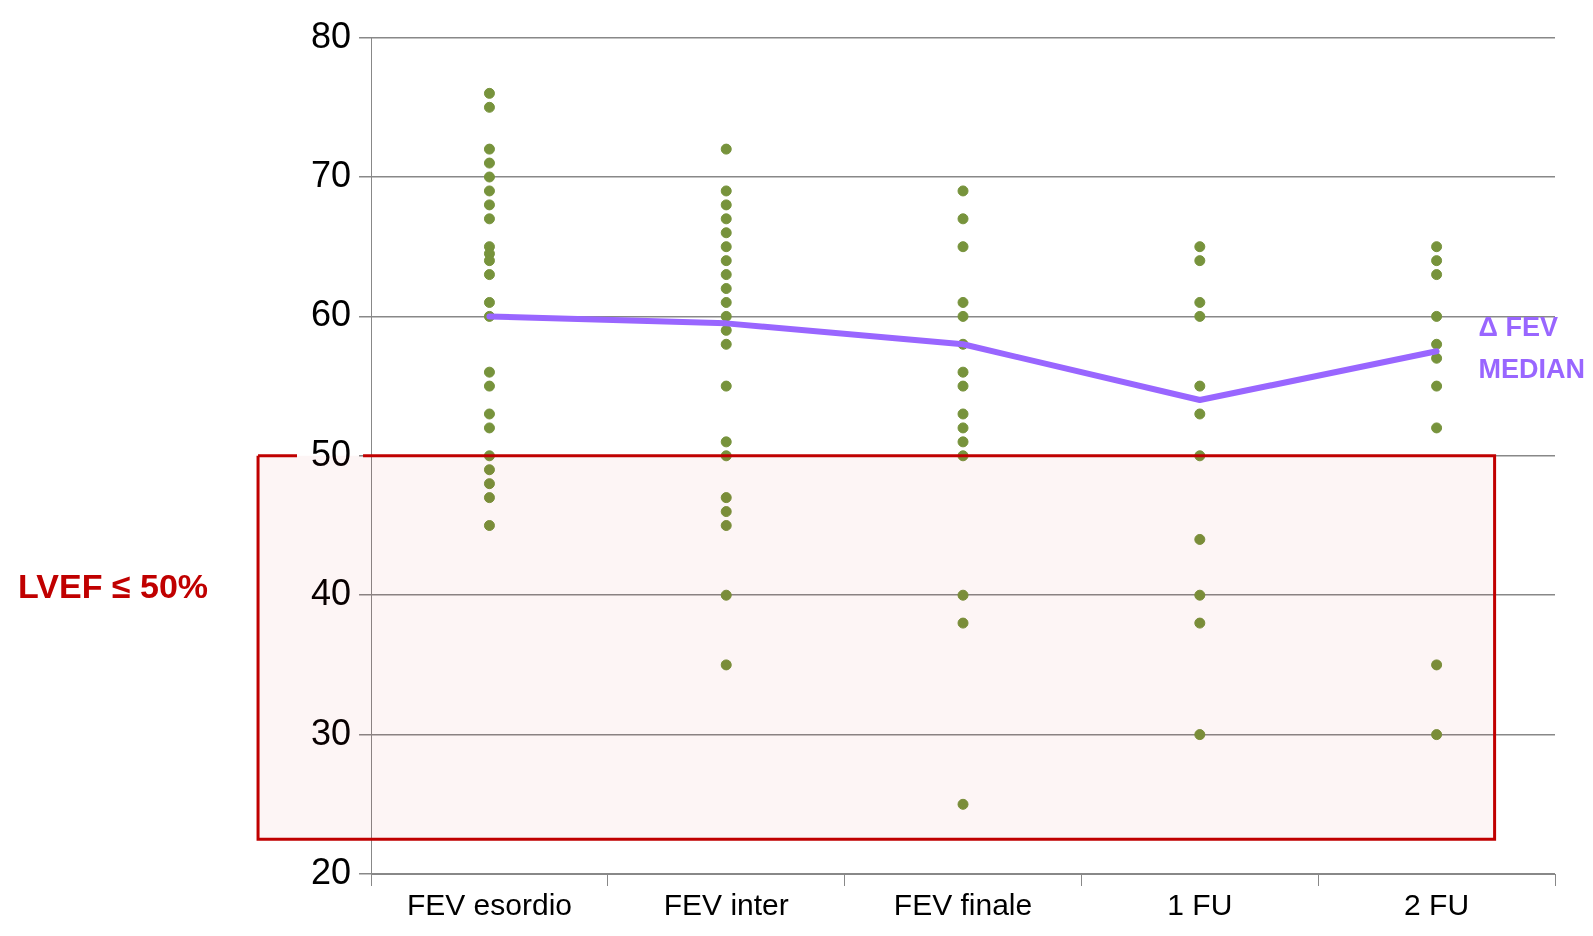  I want to click on y-tick-label: 20, so click(331, 871).